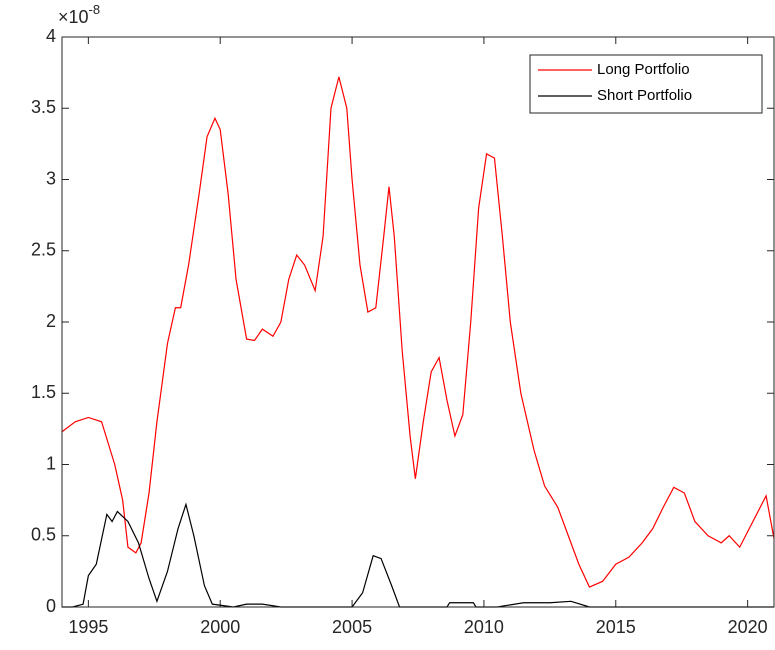 This screenshot has width=775, height=650. I want to click on multiplier-exponent: -8, so click(95, 9).